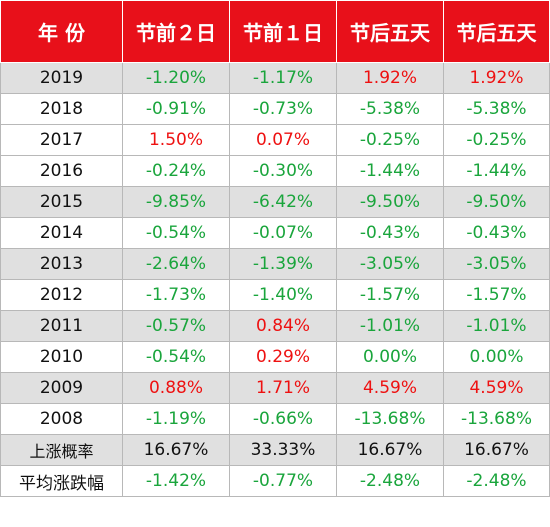  I want to click on value-cell: -0.73%, so click(283, 109).